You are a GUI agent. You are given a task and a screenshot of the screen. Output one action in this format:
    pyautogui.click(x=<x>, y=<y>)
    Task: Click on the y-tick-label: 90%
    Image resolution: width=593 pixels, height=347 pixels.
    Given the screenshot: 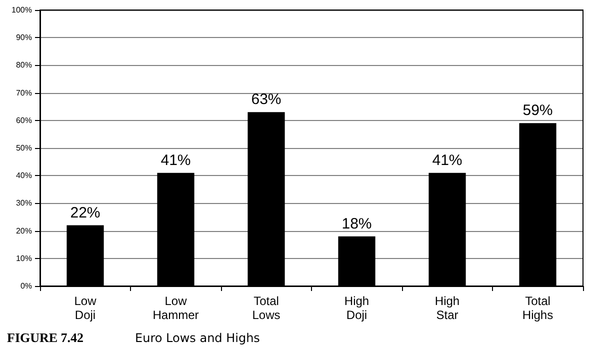 What is the action you would take?
    pyautogui.click(x=24, y=37)
    